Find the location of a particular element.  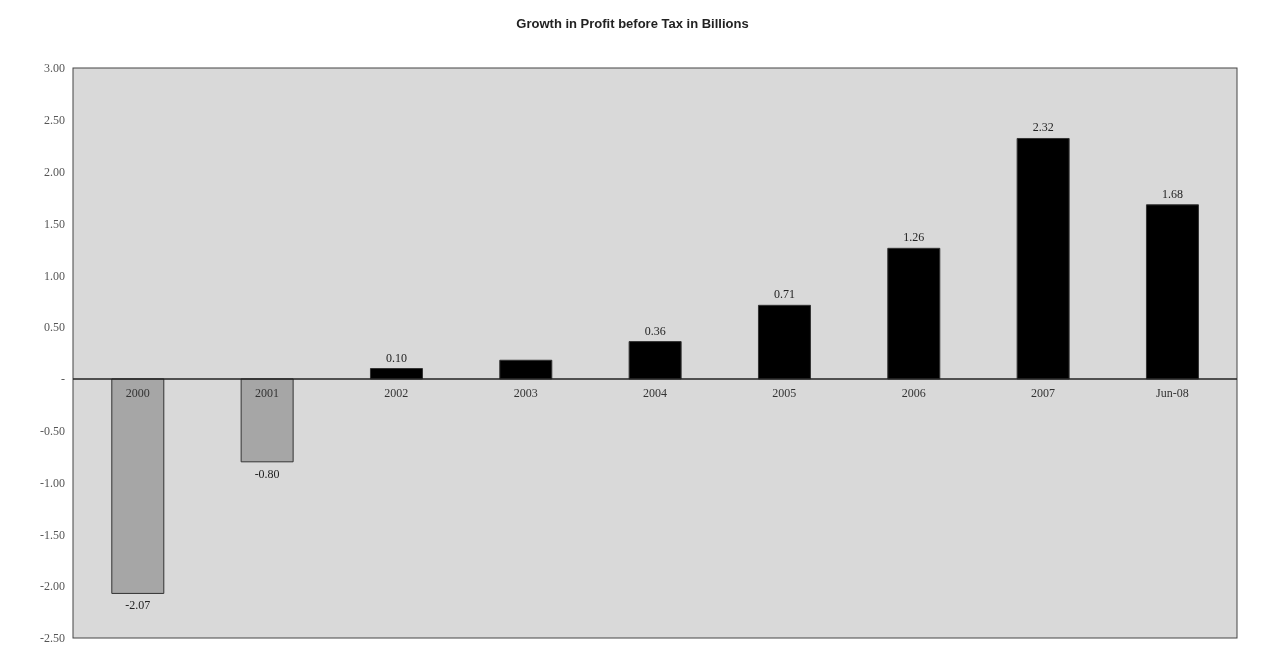

x-tick-label: 2000 is located at coordinates (137, 392).